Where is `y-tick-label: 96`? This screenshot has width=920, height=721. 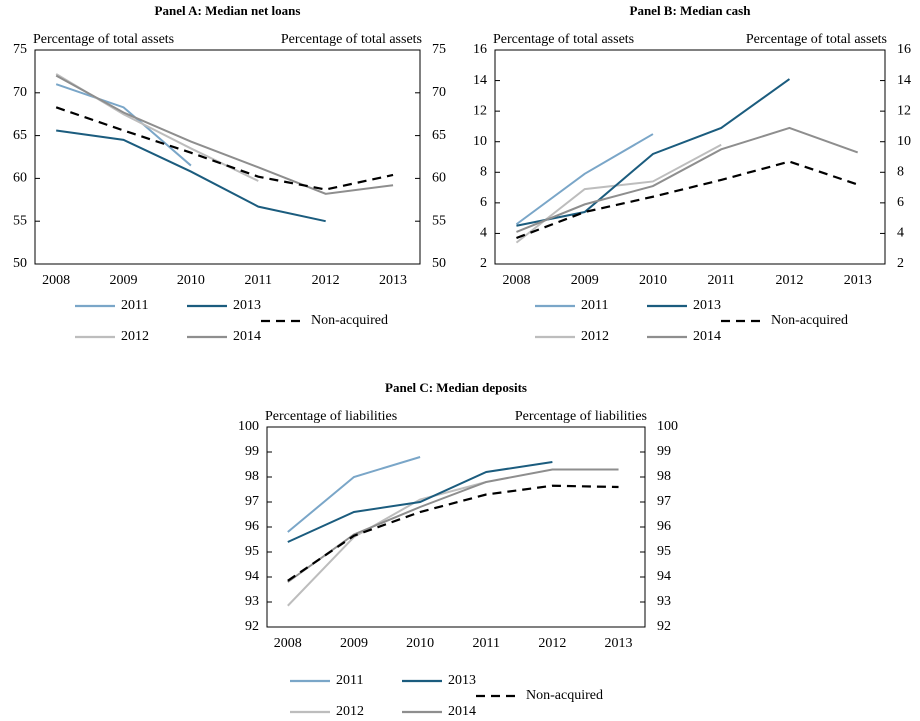
y-tick-label: 96 is located at coordinates (252, 526).